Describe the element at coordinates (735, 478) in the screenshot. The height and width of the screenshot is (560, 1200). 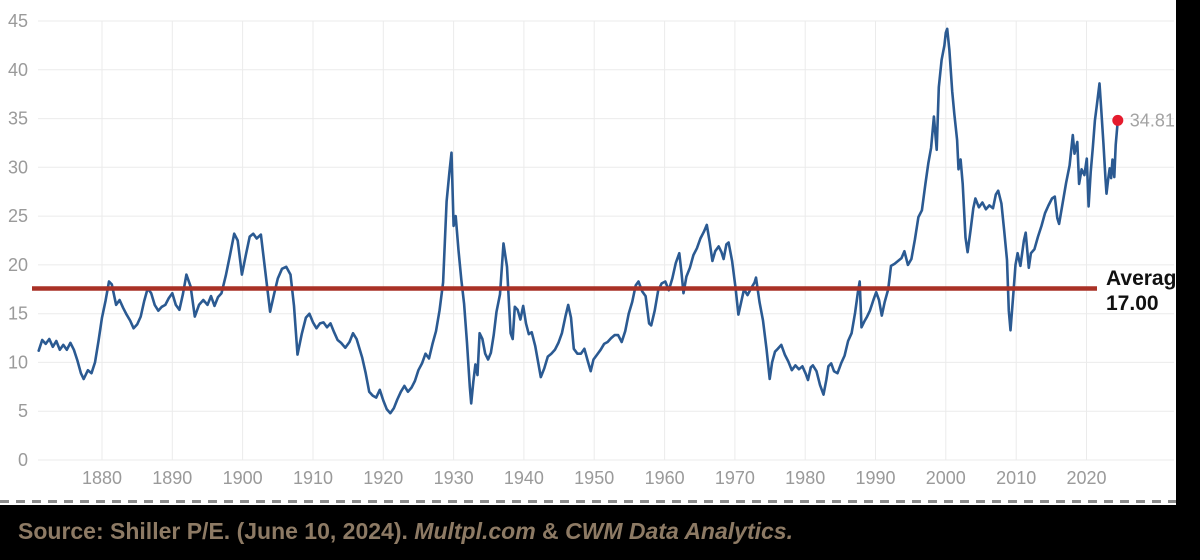
I see `x-tick-label: 1970` at that location.